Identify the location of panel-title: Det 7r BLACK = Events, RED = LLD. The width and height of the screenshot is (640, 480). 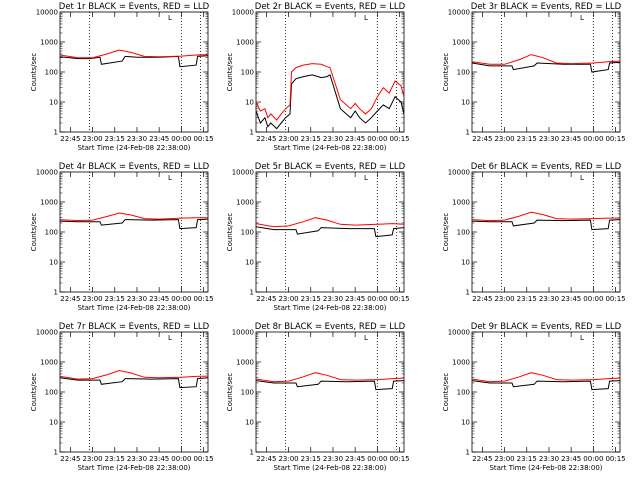
(134, 327).